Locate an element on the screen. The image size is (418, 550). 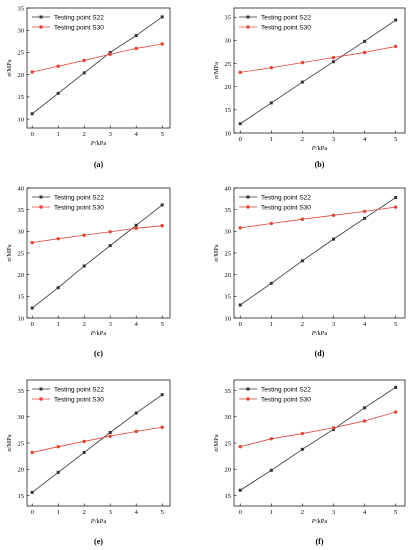
panel-caption: (d) is located at coordinates (320, 353).